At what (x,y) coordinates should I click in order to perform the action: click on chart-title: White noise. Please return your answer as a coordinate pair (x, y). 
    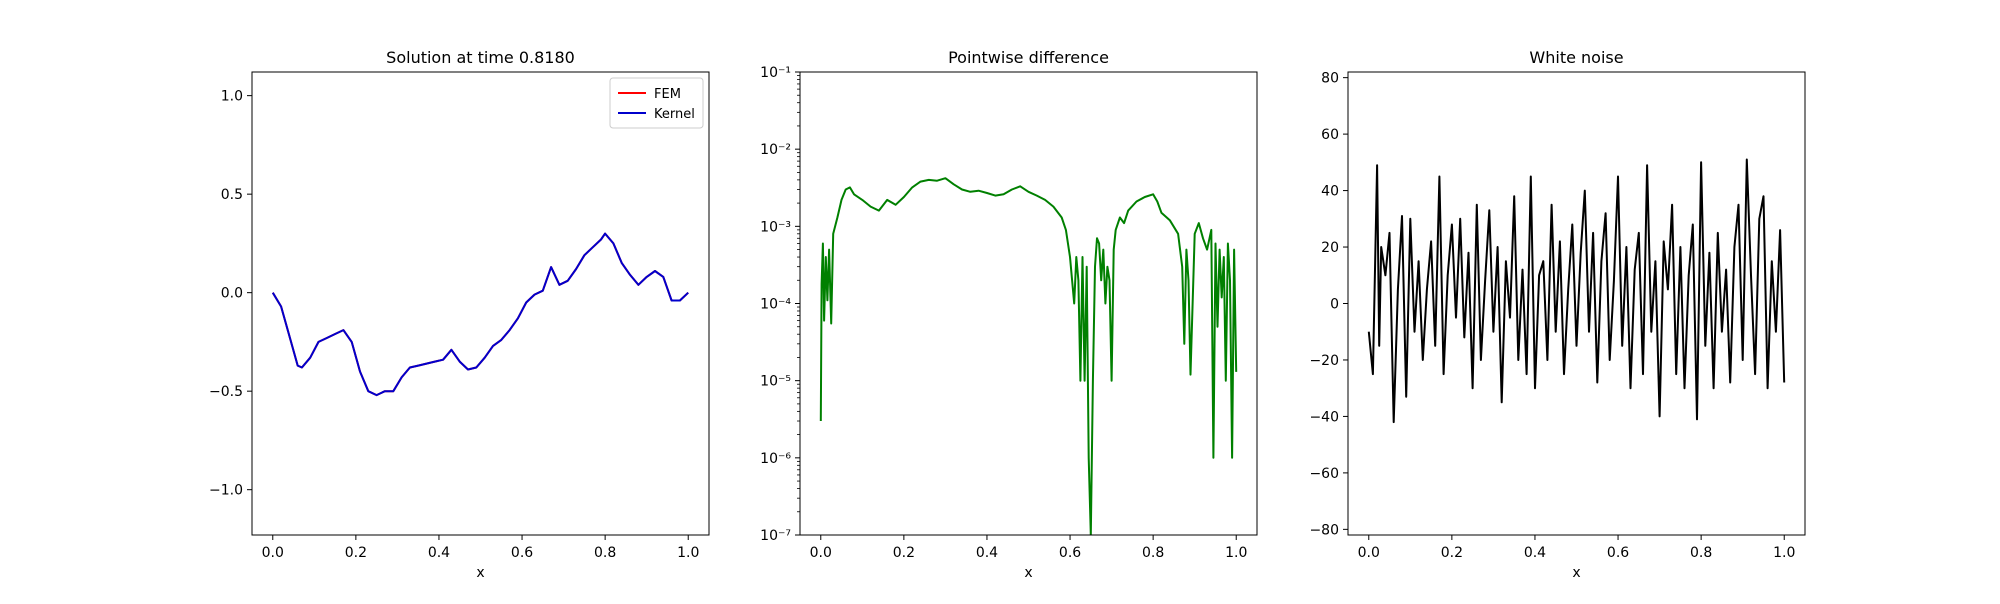
    Looking at the image, I should click on (1576, 57).